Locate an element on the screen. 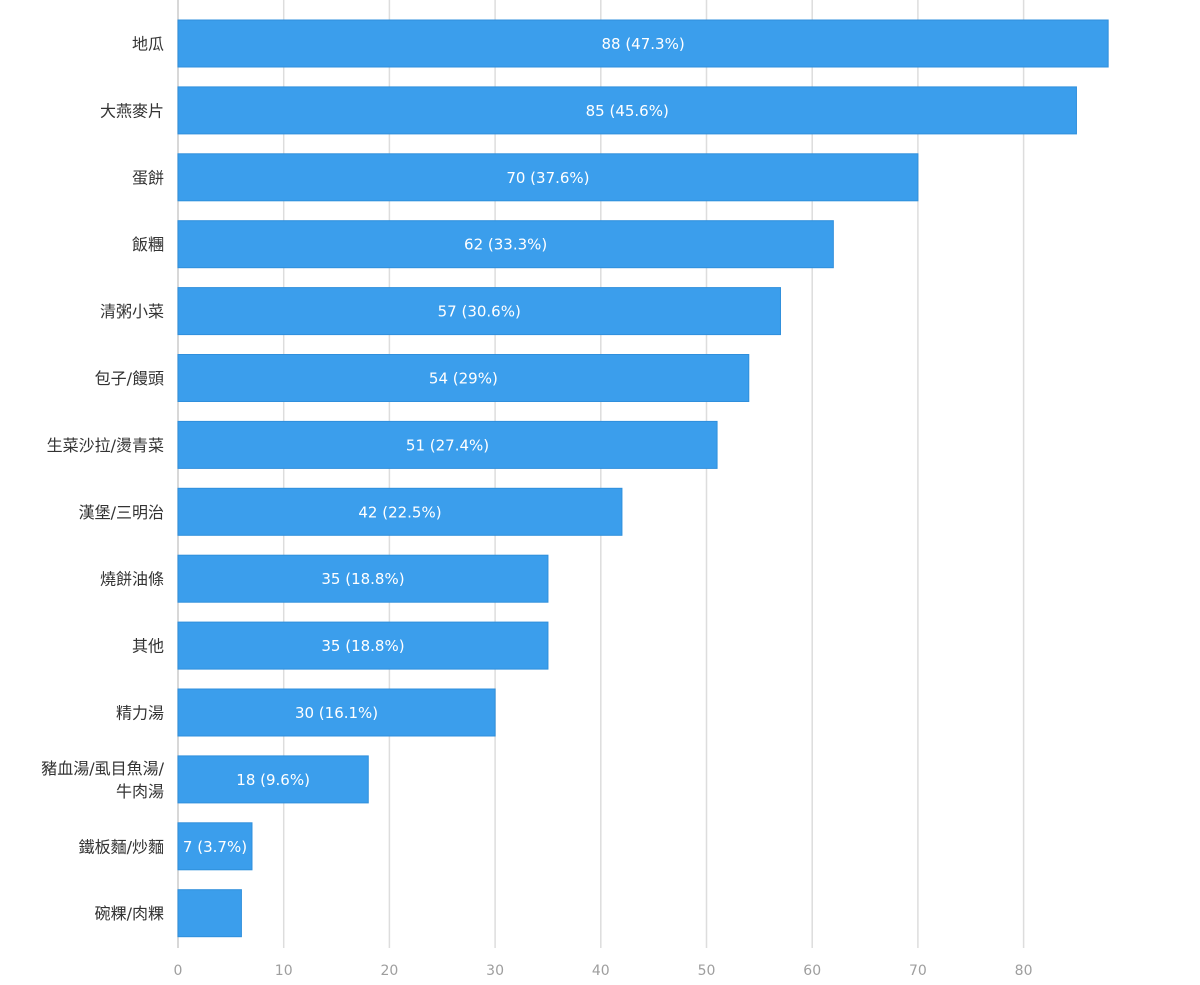  category-label: 生菜沙拉/燙青菜 is located at coordinates (105, 445).